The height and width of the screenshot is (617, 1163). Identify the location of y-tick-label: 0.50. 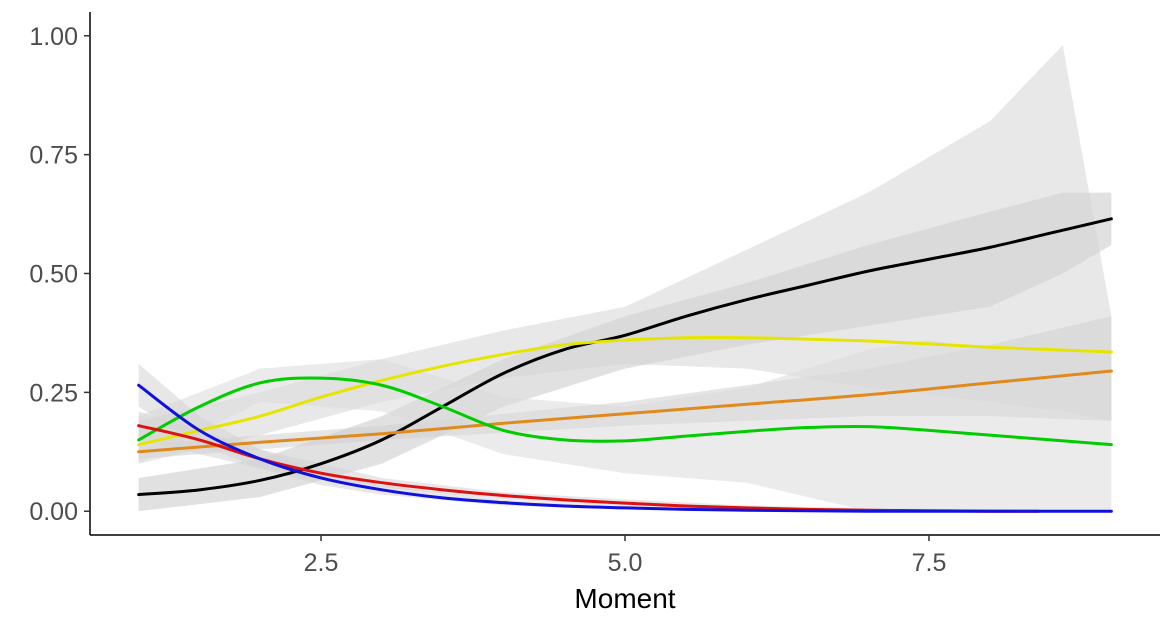
(53, 275).